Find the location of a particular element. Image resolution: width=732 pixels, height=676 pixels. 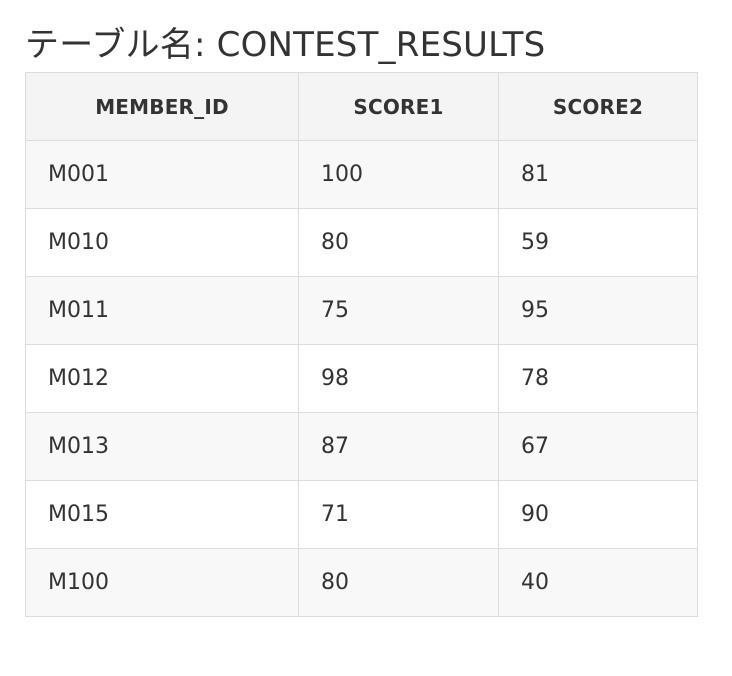

score2-cell: 40 is located at coordinates (598, 582).